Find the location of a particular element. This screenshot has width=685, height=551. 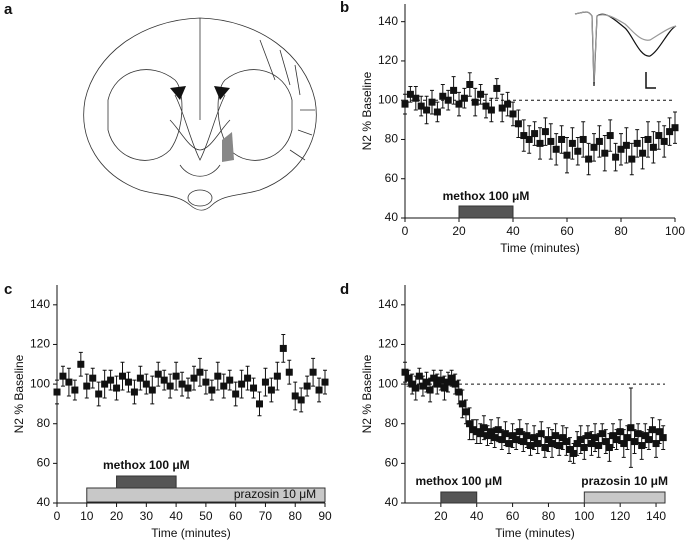

brain-section is located at coordinates (200, 114).